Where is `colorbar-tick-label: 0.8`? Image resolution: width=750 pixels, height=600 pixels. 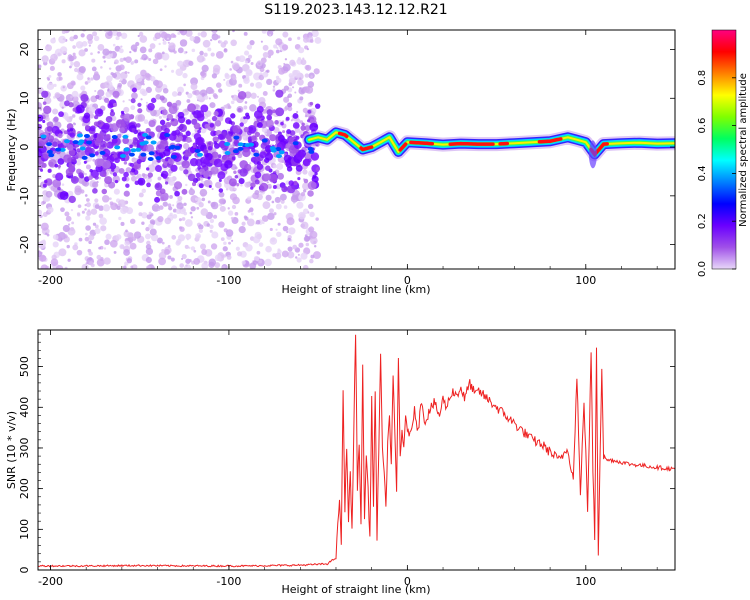 colorbar-tick-label: 0.8 is located at coordinates (702, 78).